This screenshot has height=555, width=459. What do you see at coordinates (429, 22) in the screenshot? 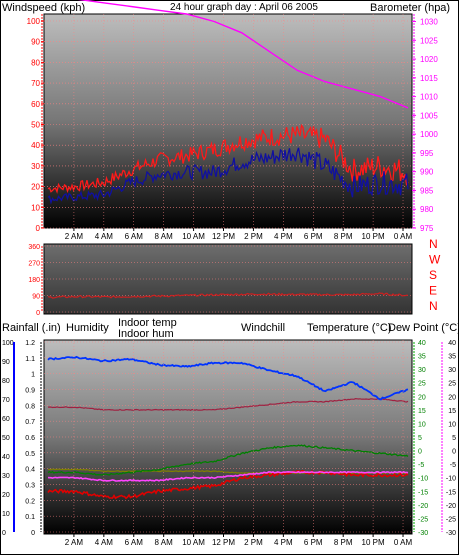
I see `baro-tick-label: 1030` at bounding box center [429, 22].